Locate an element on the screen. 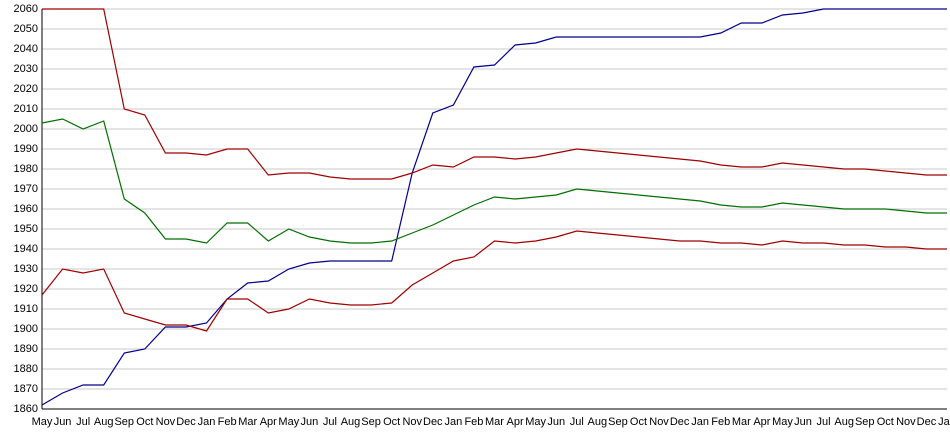 The height and width of the screenshot is (435, 950). y-tick-label: 2040 is located at coordinates (26, 49).